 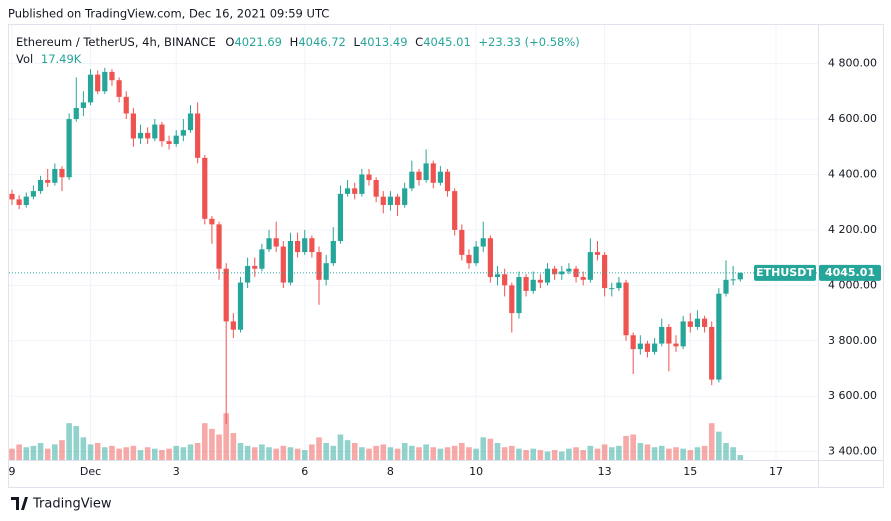 I want to click on ohlc-letter: C, so click(x=419, y=42).